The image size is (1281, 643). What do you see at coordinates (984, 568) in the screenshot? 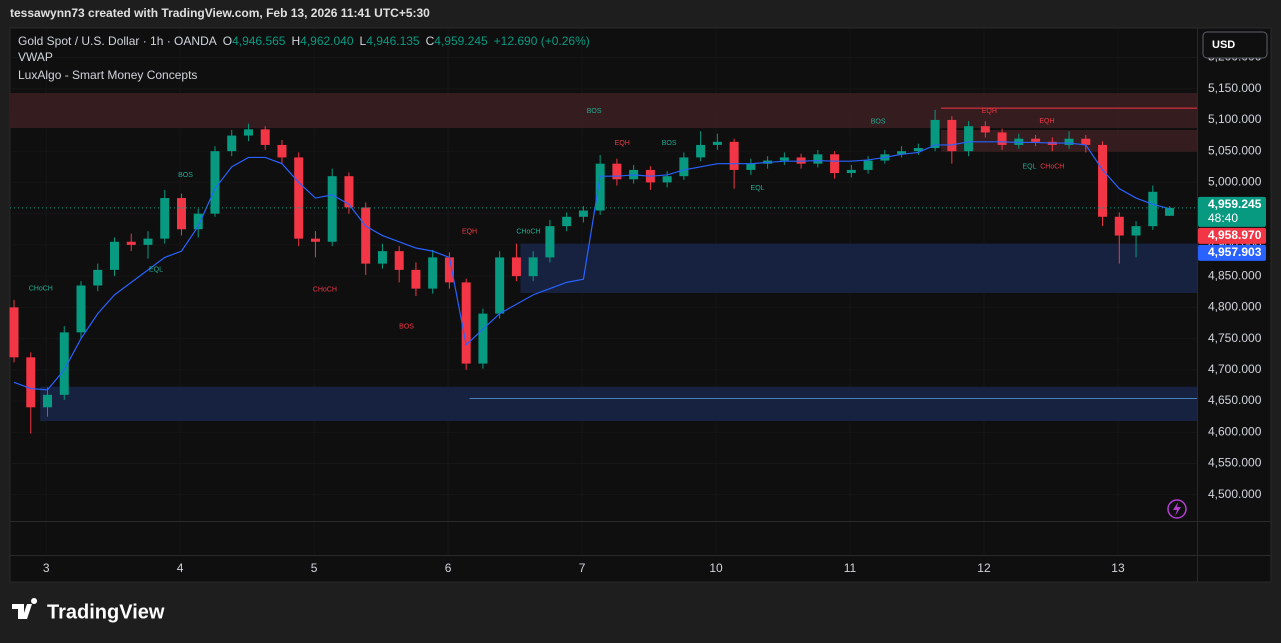
I see `x-tick-label: 12` at bounding box center [984, 568].